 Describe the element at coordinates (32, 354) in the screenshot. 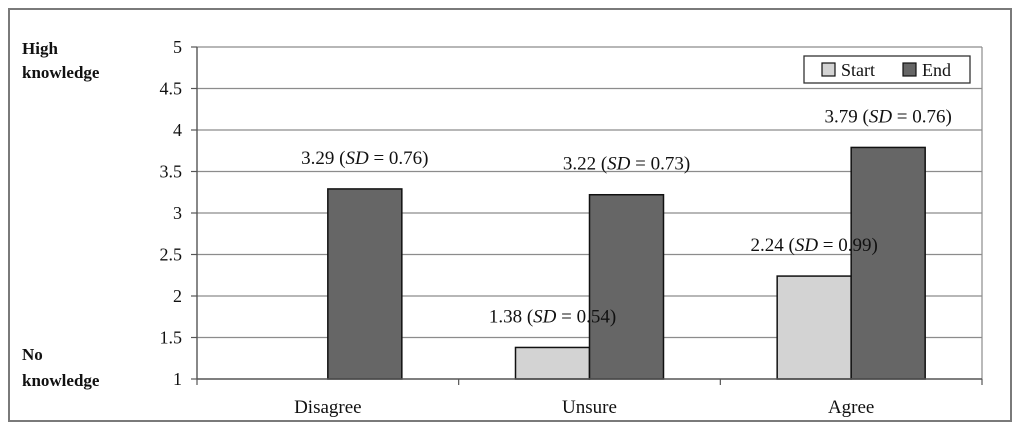

I see `y-axis-bottom-label-line1: No` at that location.